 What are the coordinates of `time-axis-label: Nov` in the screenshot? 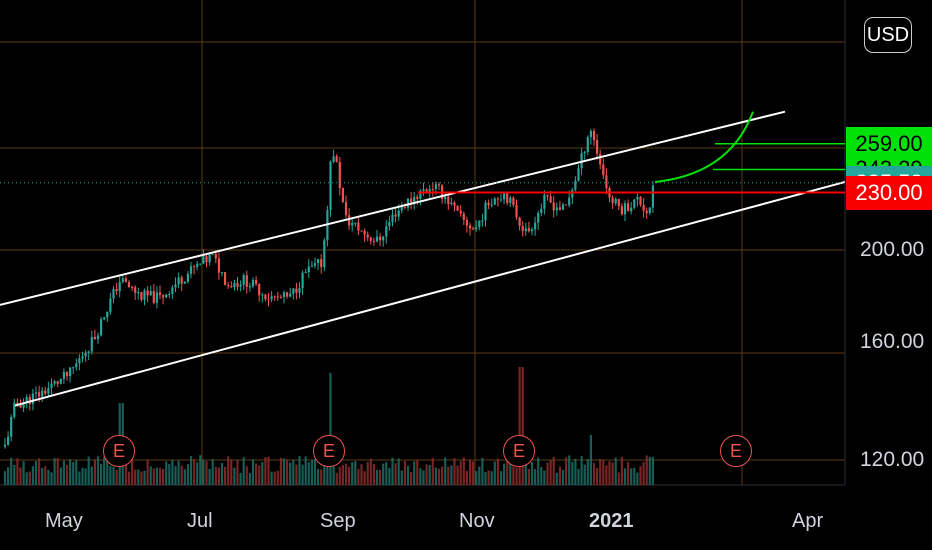 It's located at (477, 521).